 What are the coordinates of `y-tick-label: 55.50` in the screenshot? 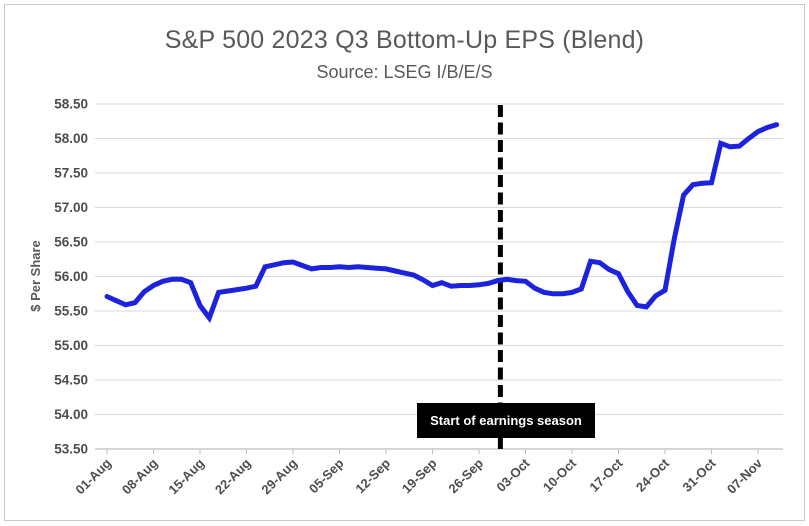 It's located at (71, 311).